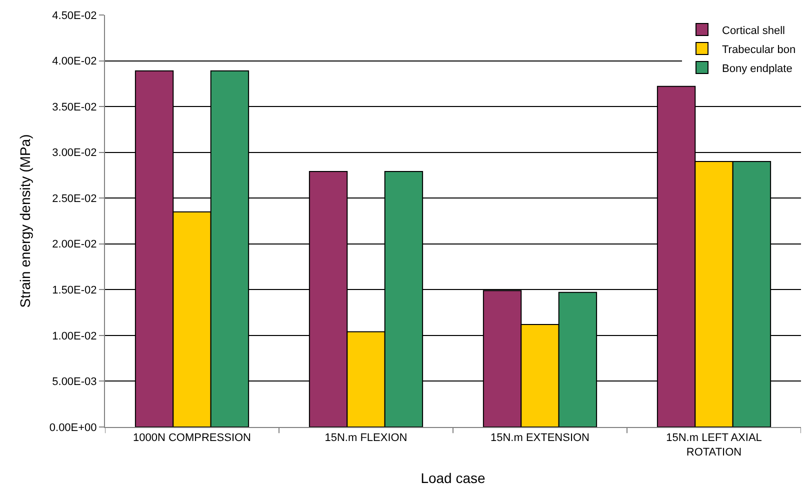 The image size is (806, 497). Describe the element at coordinates (453, 478) in the screenshot. I see `x-axis-title: Load case` at that location.